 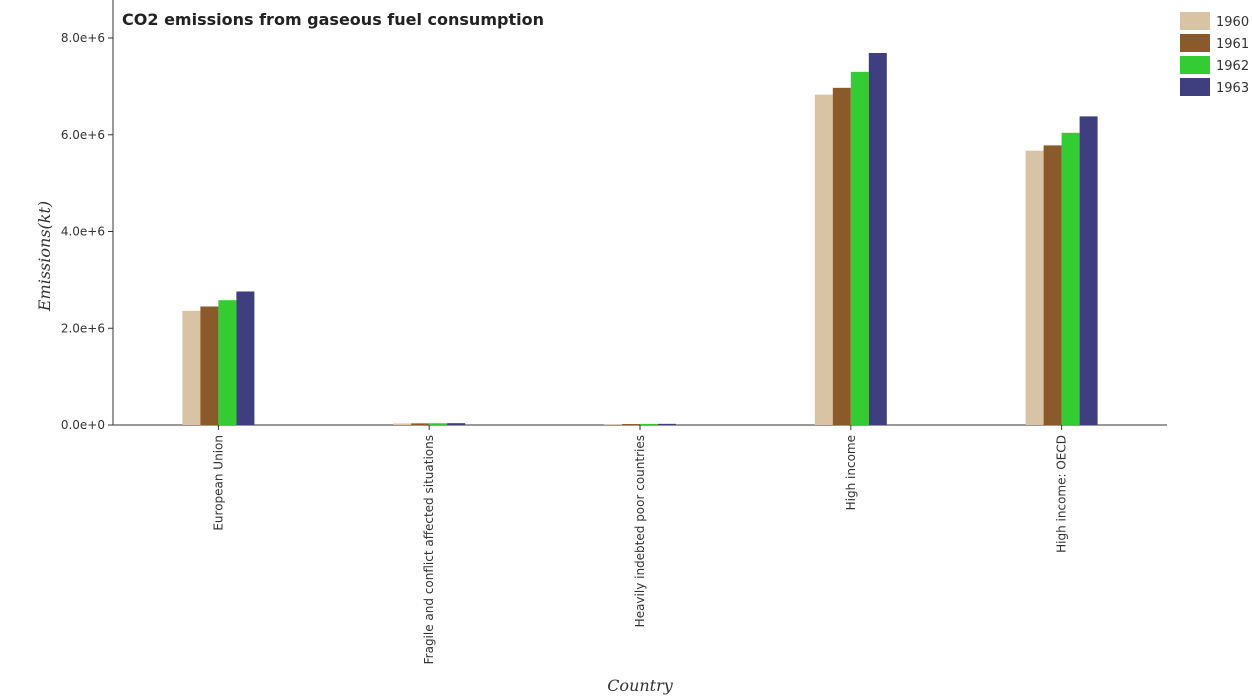 What do you see at coordinates (851, 472) in the screenshot?
I see `x-tick-label: High income` at bounding box center [851, 472].